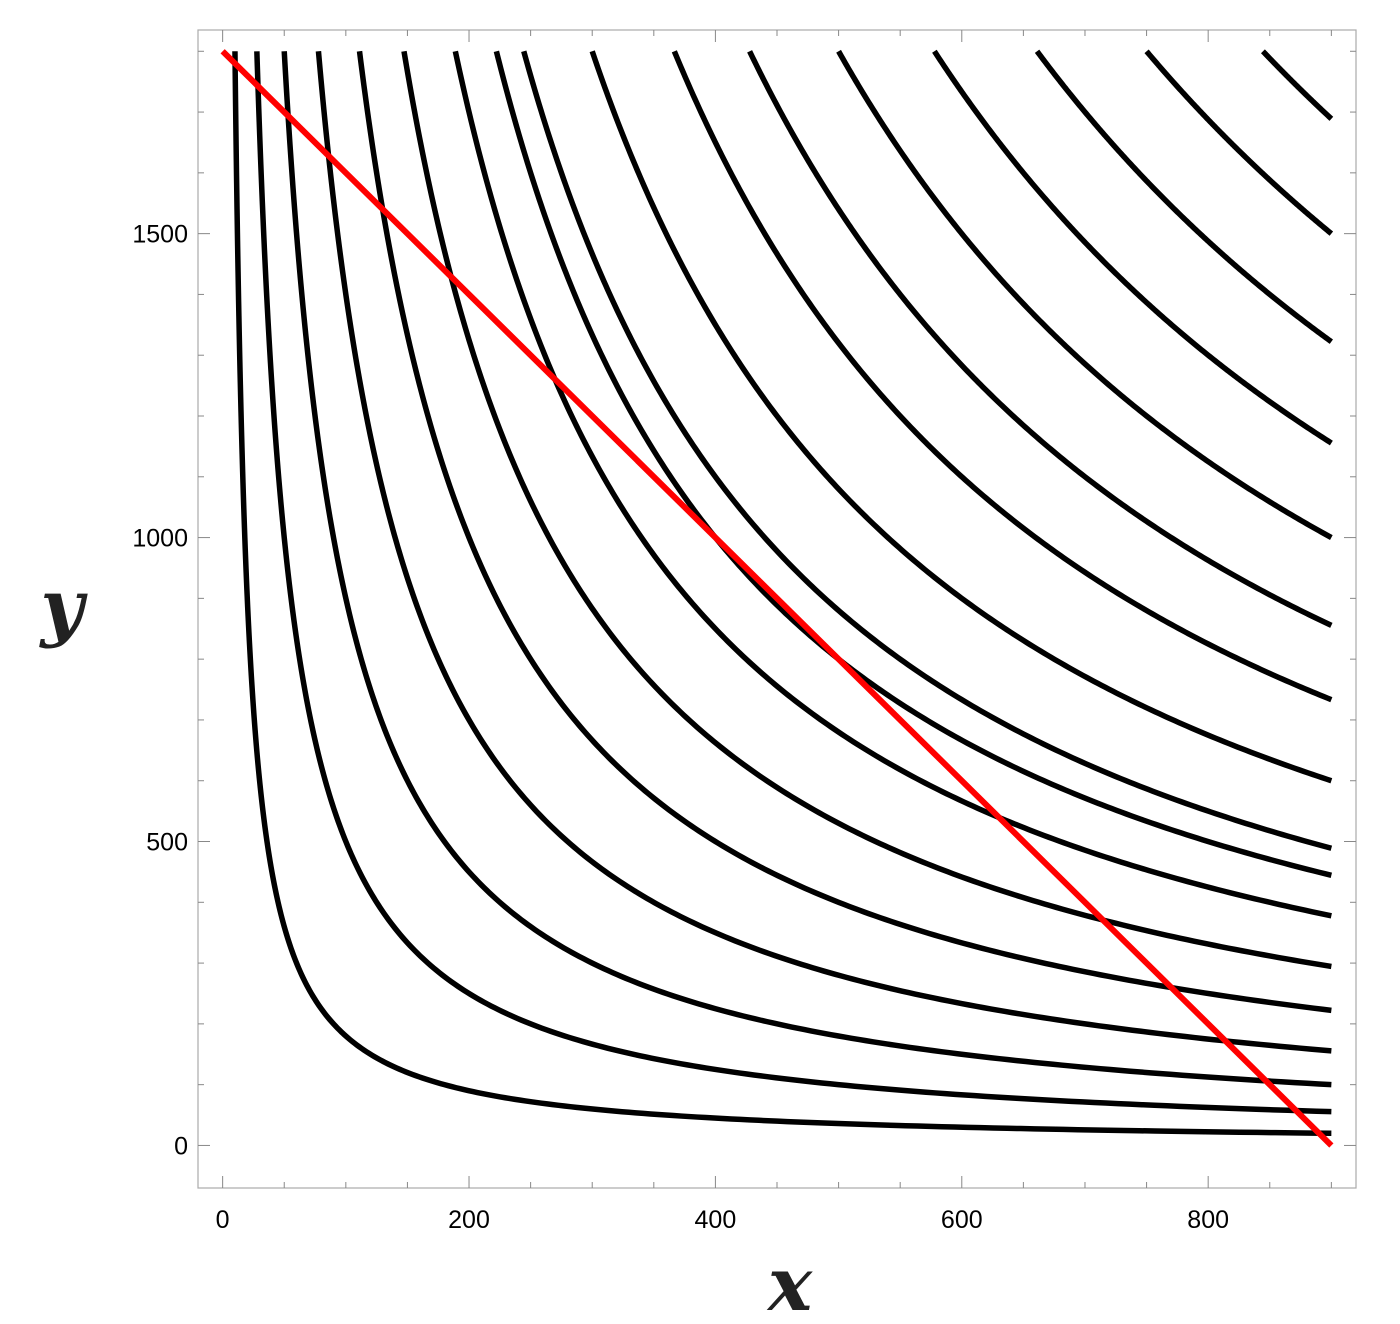 This screenshot has height=1324, width=1400. What do you see at coordinates (160, 539) in the screenshot?
I see `y-tick-label: 1000` at bounding box center [160, 539].